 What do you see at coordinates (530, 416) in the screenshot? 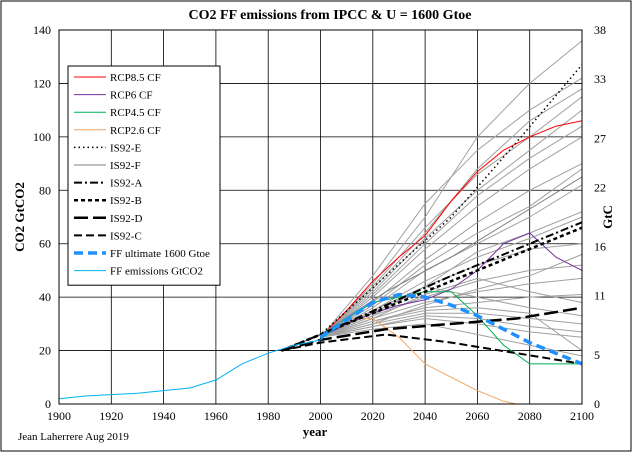
I see `x-tick-label: 2080` at bounding box center [530, 416].